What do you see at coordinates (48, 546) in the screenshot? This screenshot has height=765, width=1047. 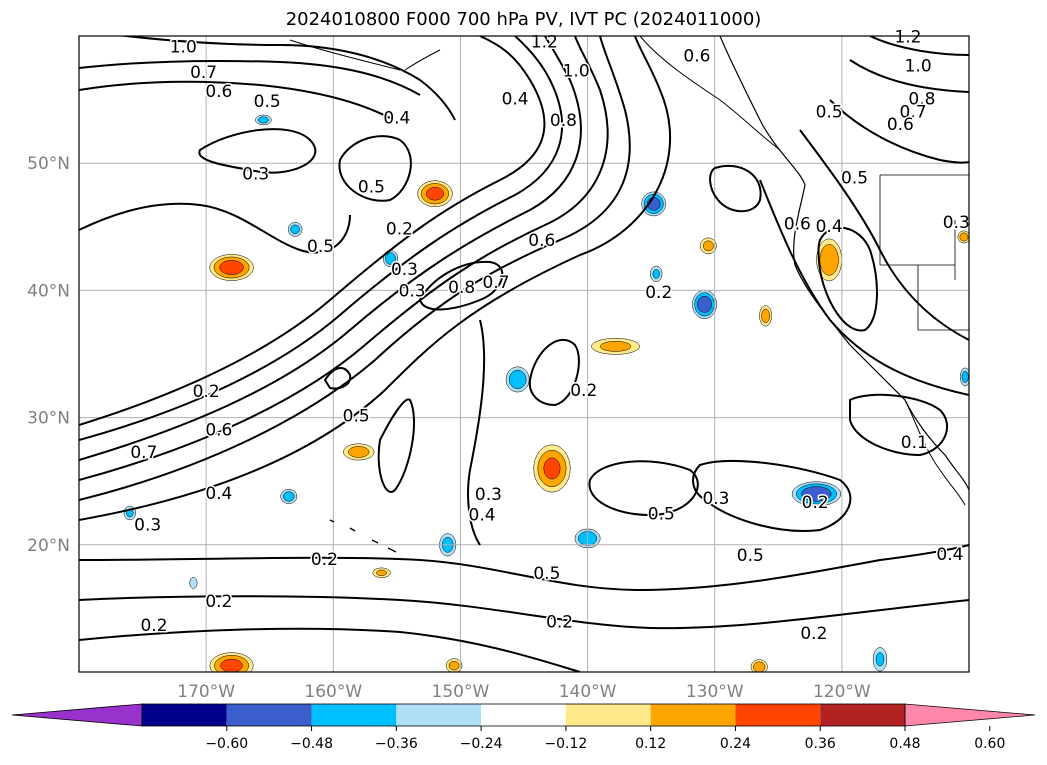 I see `lat-tick-label: 20°N` at bounding box center [48, 546].